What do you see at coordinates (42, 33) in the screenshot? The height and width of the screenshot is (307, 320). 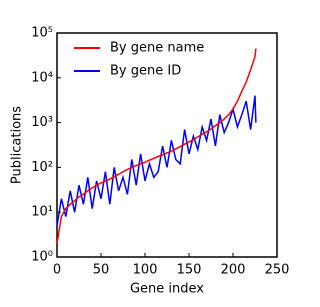 I see `y-tick-label: 10⁵` at bounding box center [42, 33].